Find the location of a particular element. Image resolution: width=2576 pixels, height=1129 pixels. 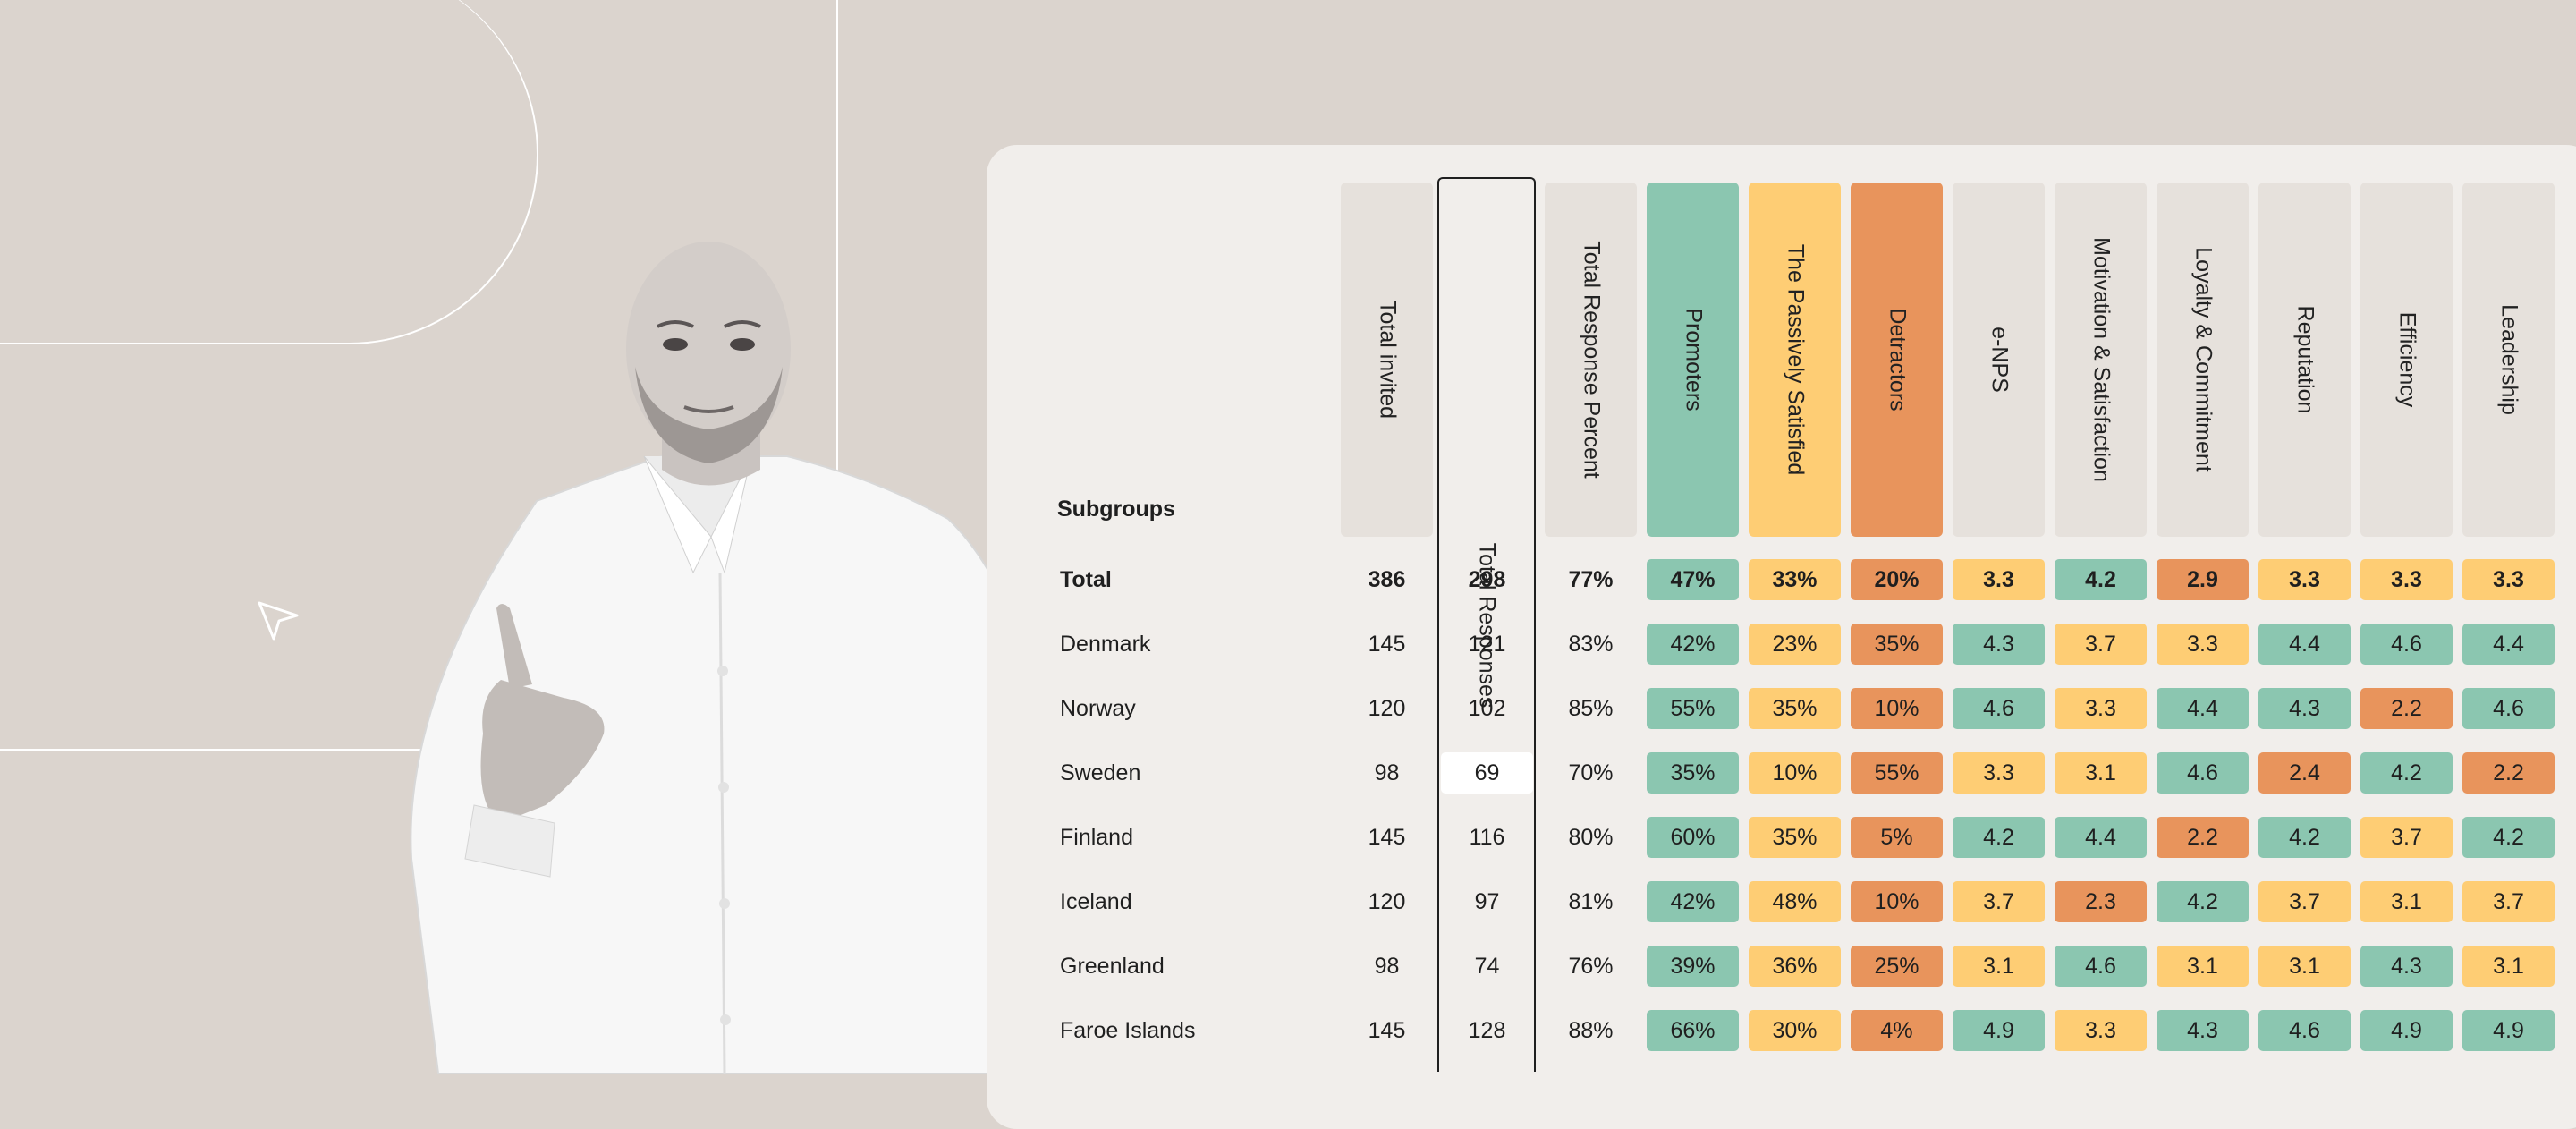

table-cell: 70% is located at coordinates (1591, 772).